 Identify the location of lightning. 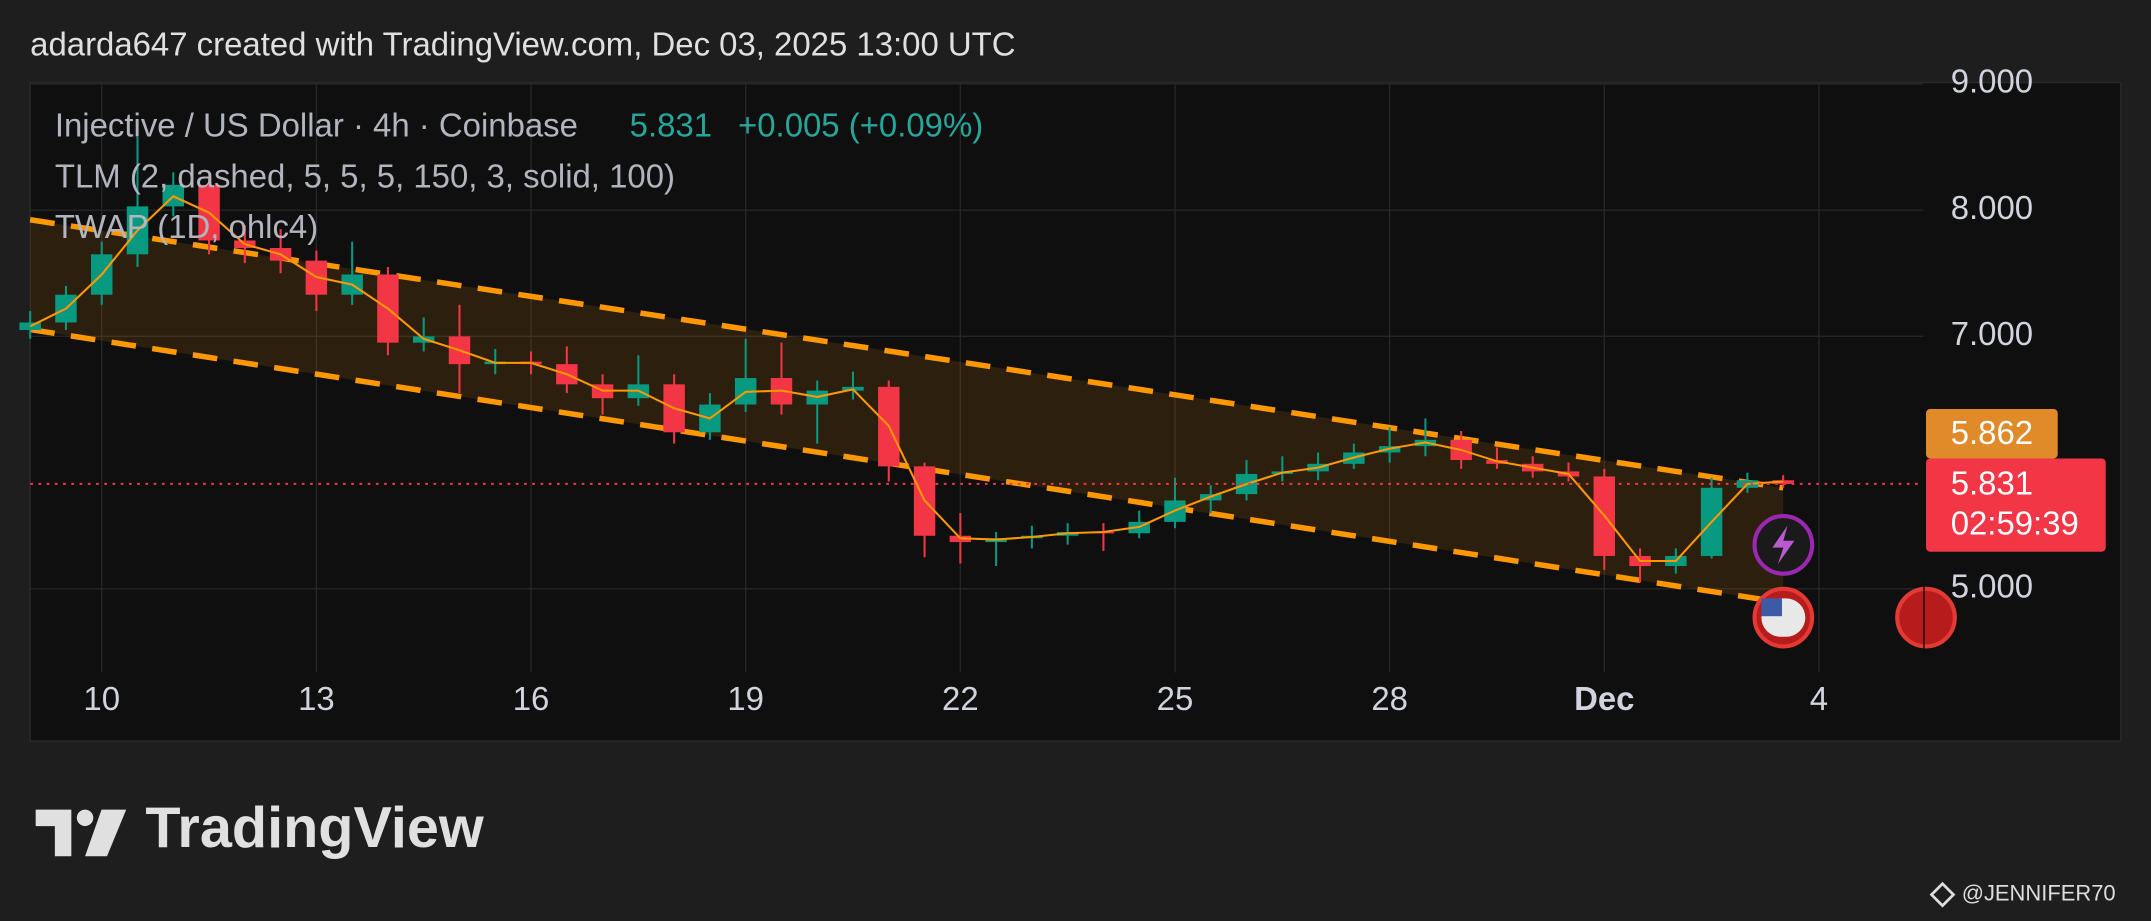
(1783, 545).